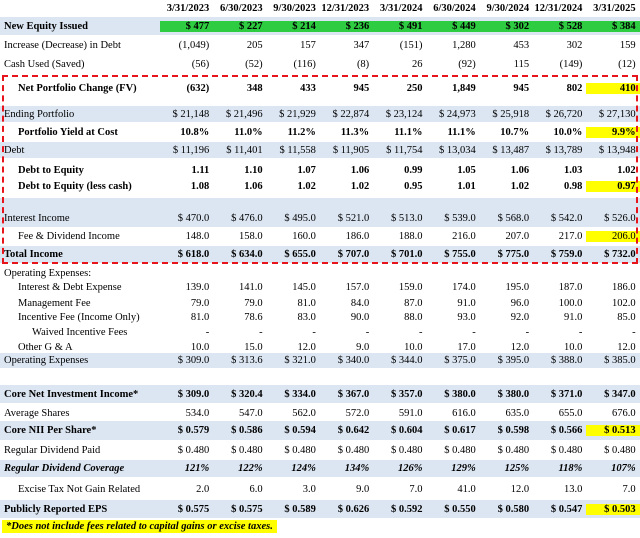 This screenshot has height=538, width=640. What do you see at coordinates (406, 394) in the screenshot?
I see `table-cell: $ 357.0` at bounding box center [406, 394].